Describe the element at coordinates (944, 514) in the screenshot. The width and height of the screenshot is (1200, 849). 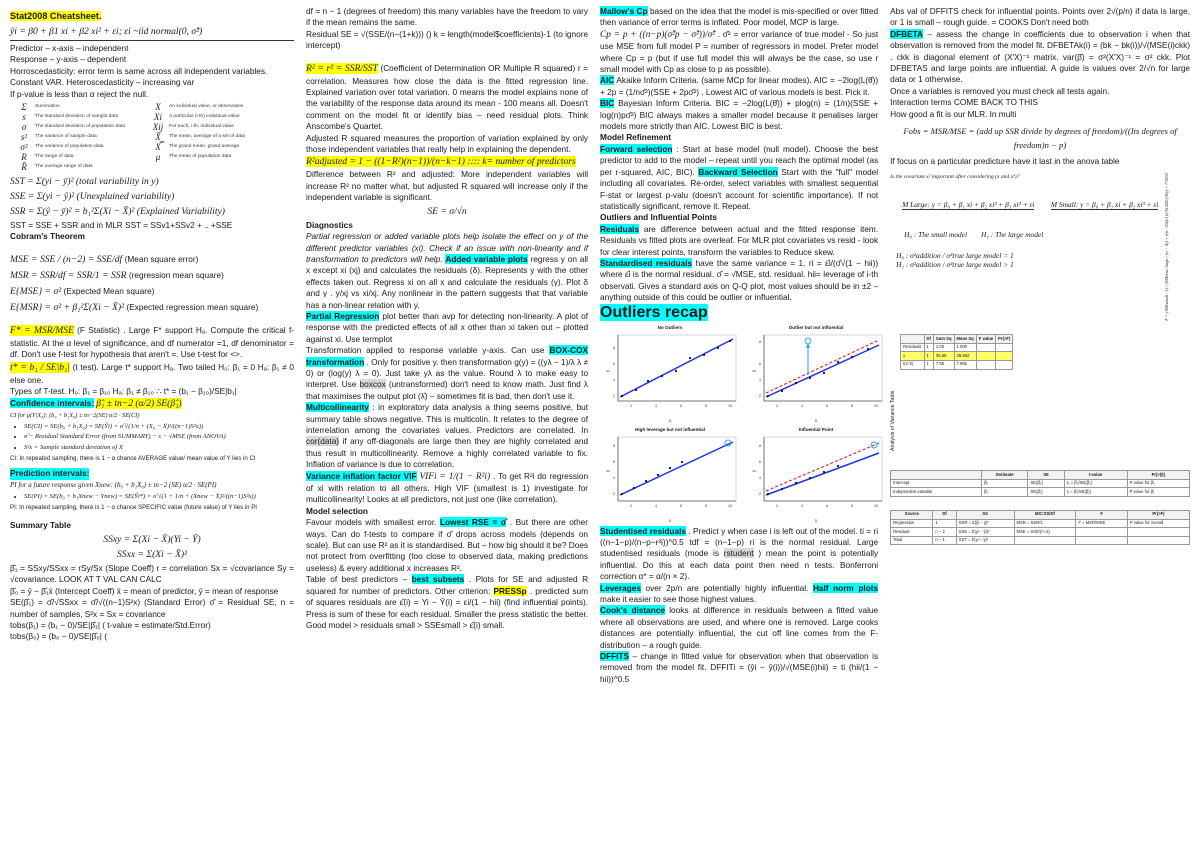
I see `col-head: Df` at that location.